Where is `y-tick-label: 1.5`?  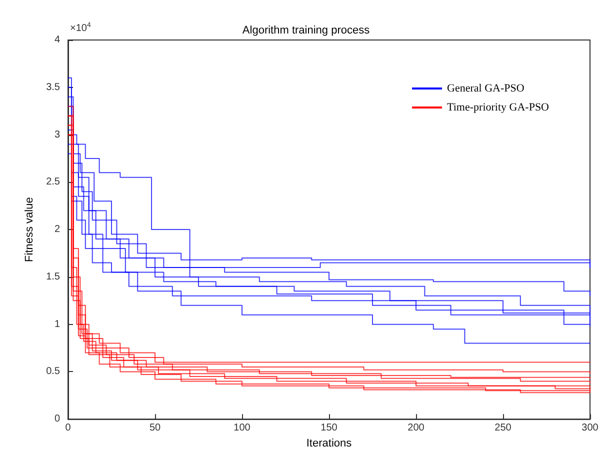
y-tick-label: 1.5 is located at coordinates (53, 276).